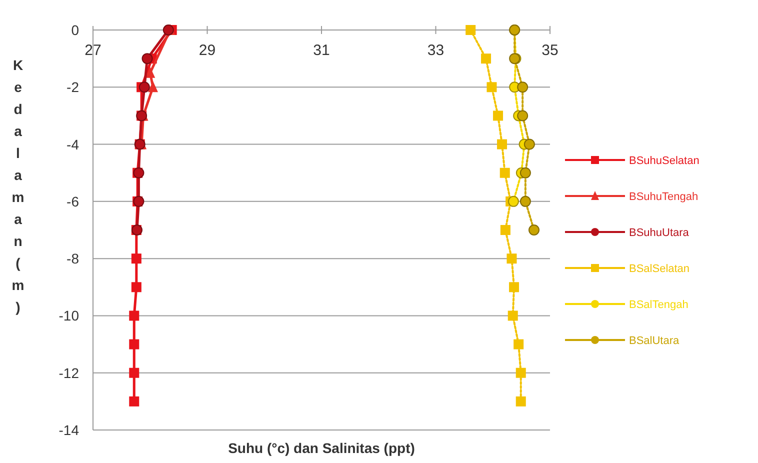  What do you see at coordinates (663, 197) in the screenshot?
I see `text: BSuhuTengah` at bounding box center [663, 197].